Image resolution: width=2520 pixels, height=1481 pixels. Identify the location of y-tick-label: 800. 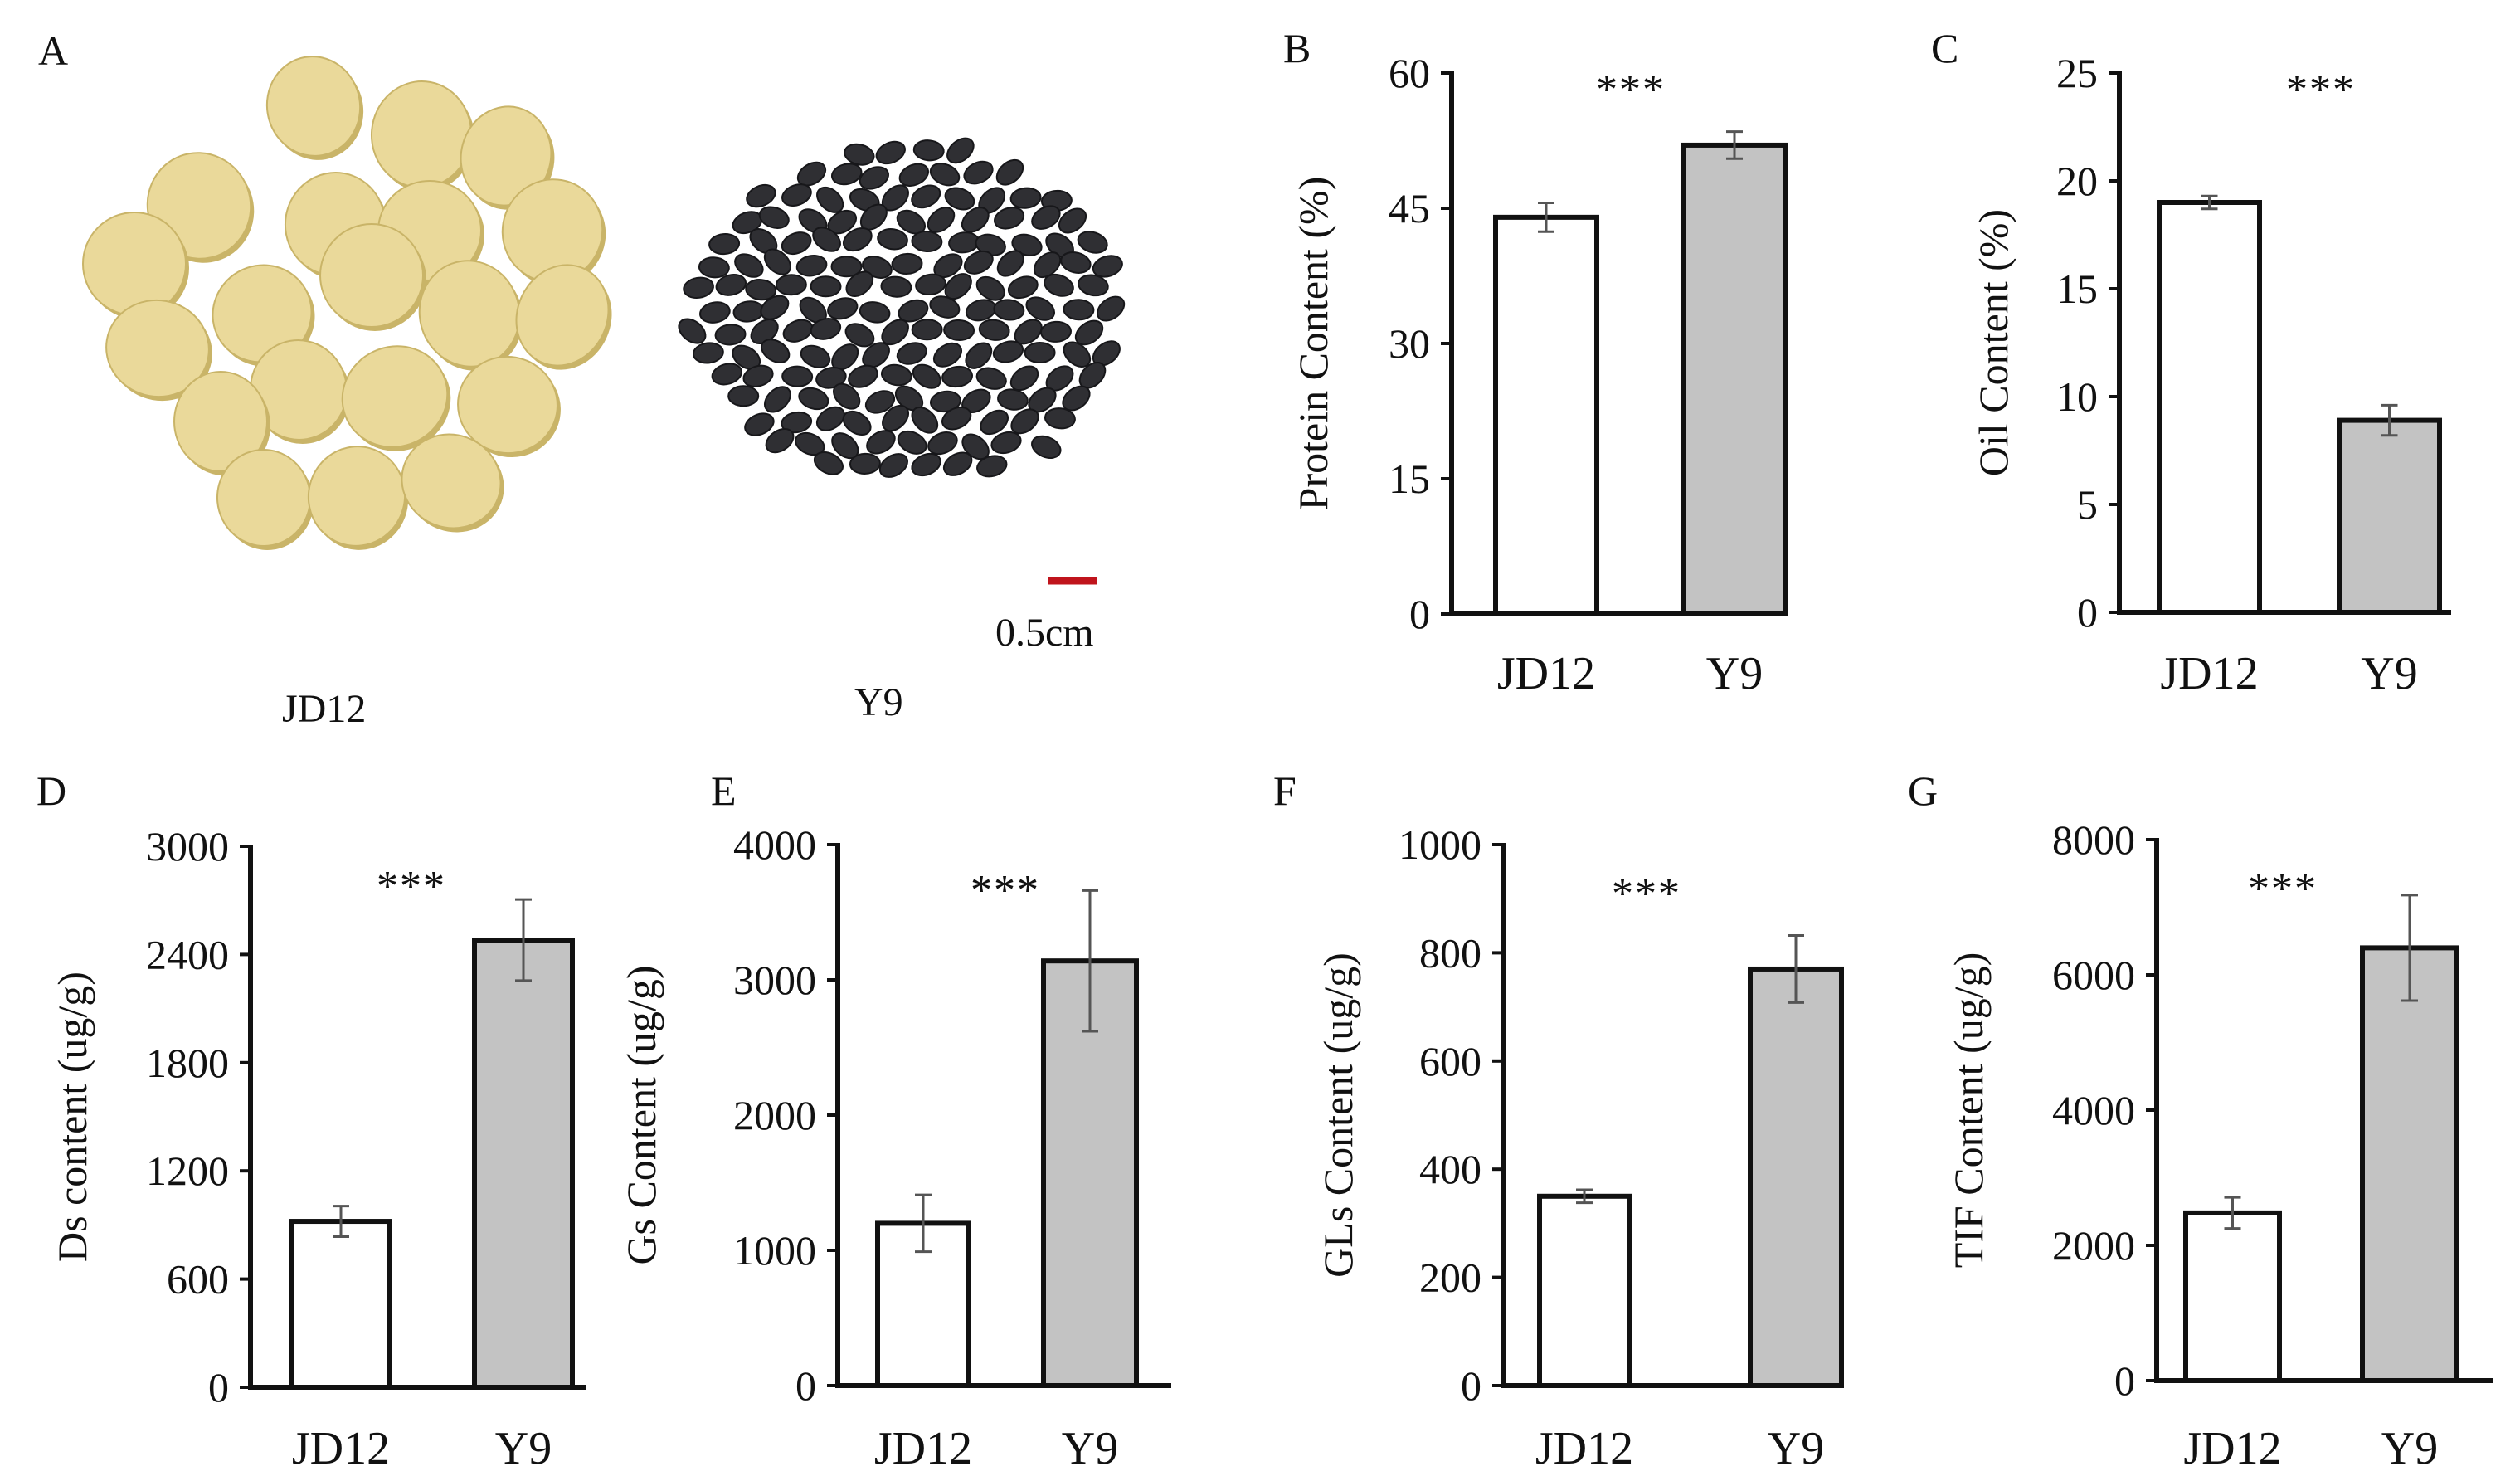
(1450, 953).